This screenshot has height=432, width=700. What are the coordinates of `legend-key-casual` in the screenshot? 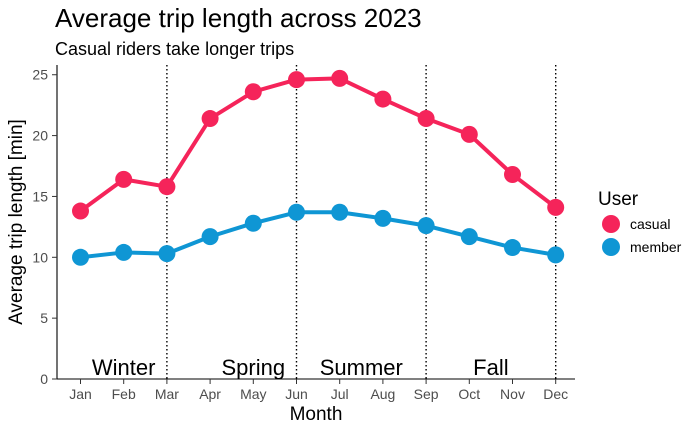 It's located at (611, 224).